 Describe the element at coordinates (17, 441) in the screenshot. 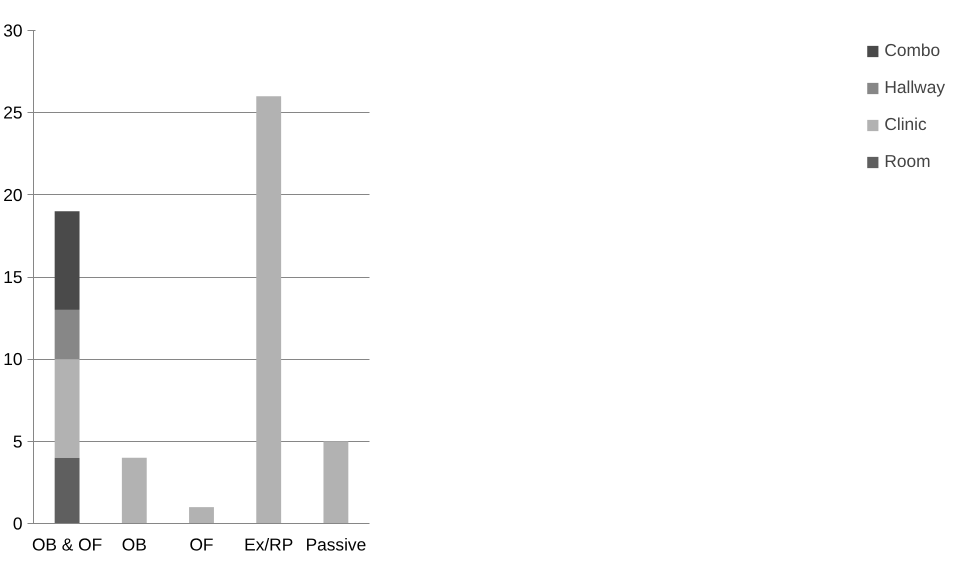

I see `y-tick-label: 5` at that location.